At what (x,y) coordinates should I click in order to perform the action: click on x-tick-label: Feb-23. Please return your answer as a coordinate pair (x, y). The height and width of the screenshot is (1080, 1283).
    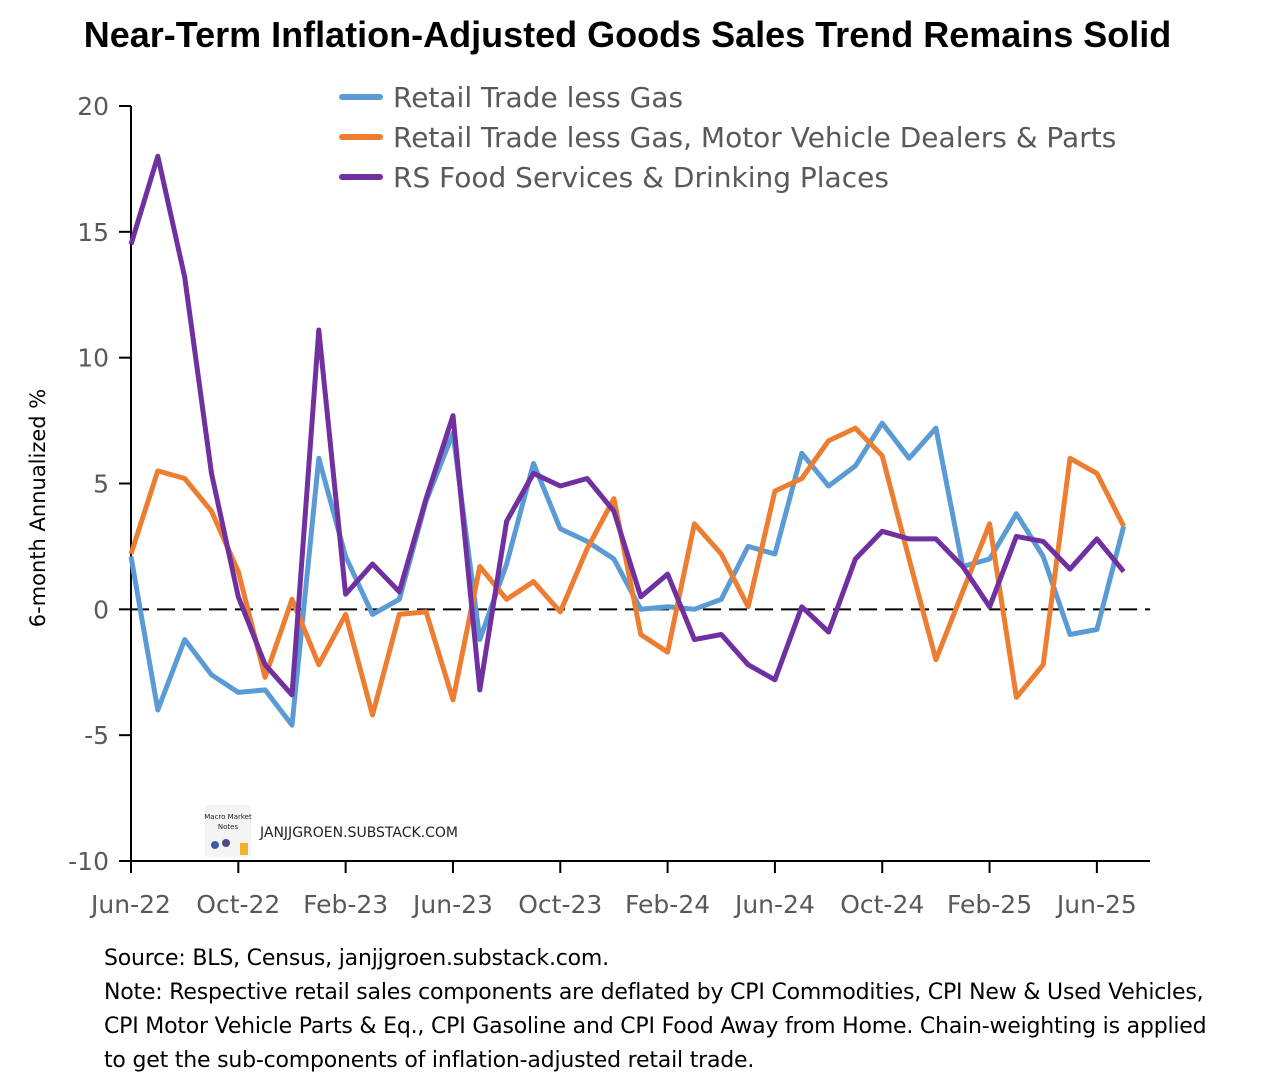
    Looking at the image, I should click on (345, 904).